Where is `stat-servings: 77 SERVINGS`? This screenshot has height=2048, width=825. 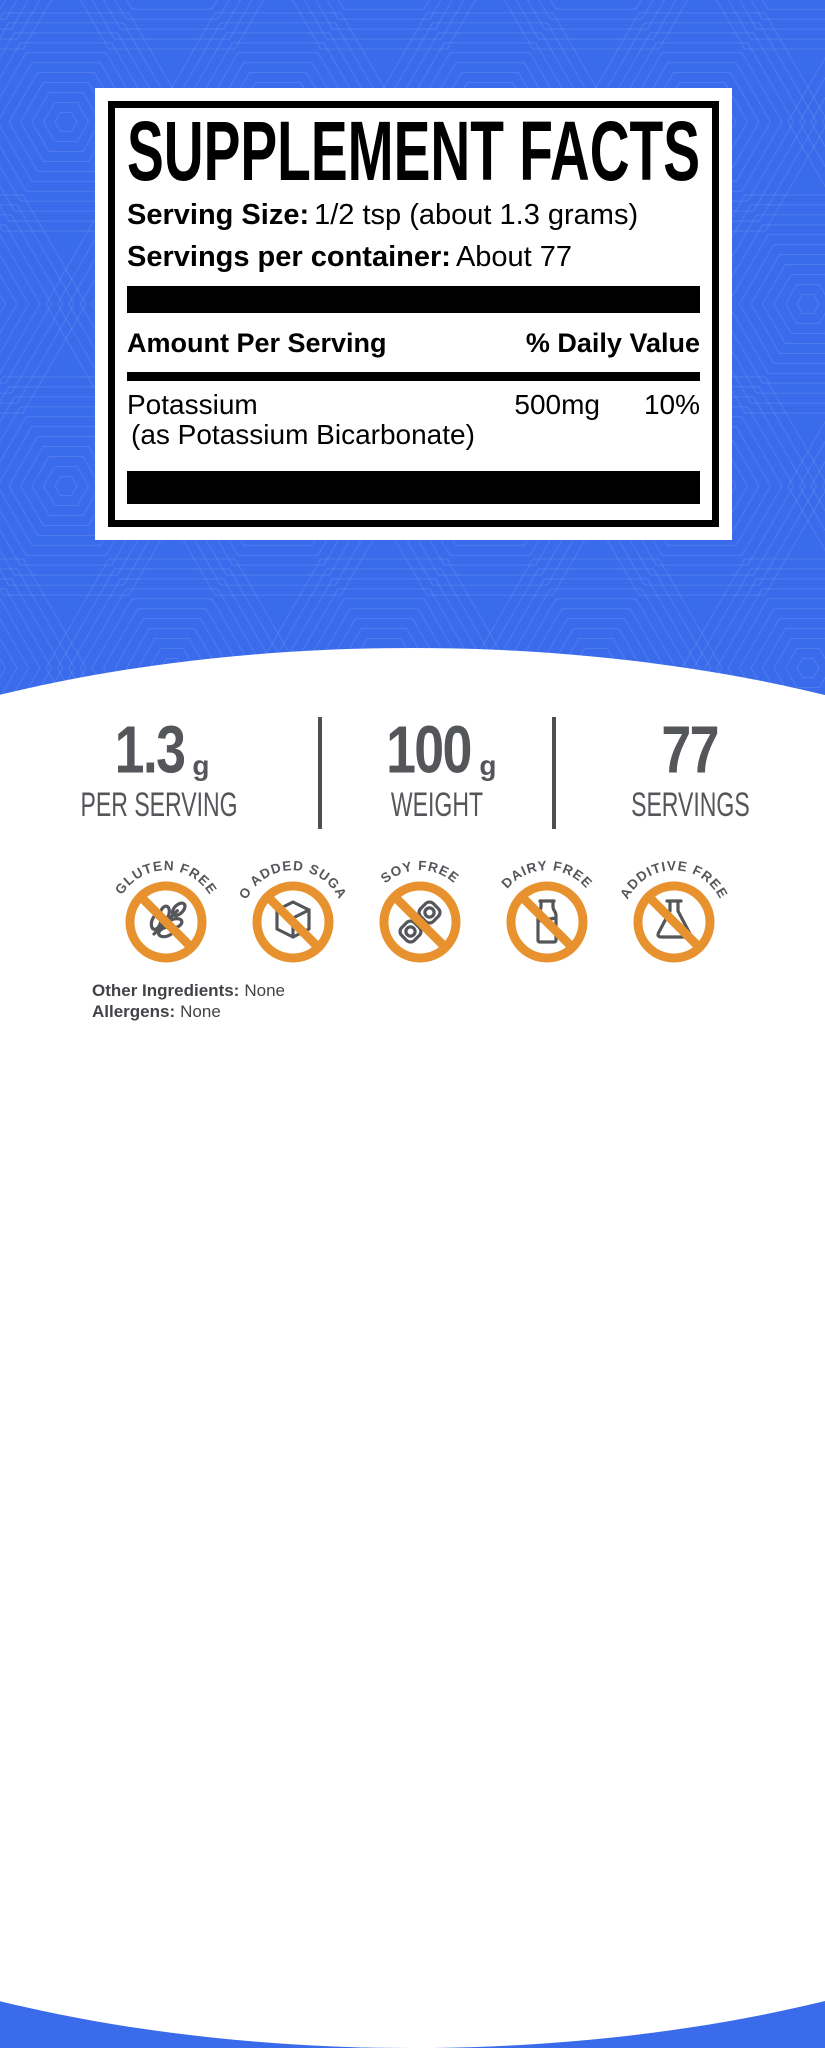 stat-servings: 77 SERVINGS is located at coordinates (690, 771).